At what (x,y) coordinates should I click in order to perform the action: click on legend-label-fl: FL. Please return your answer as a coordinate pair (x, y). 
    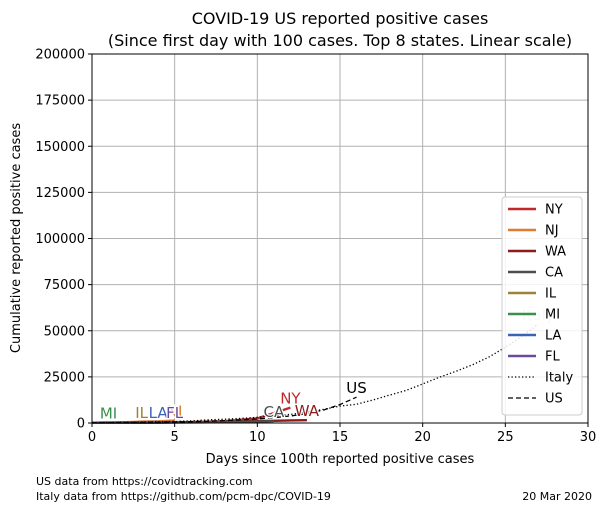
    Looking at the image, I should click on (552, 357).